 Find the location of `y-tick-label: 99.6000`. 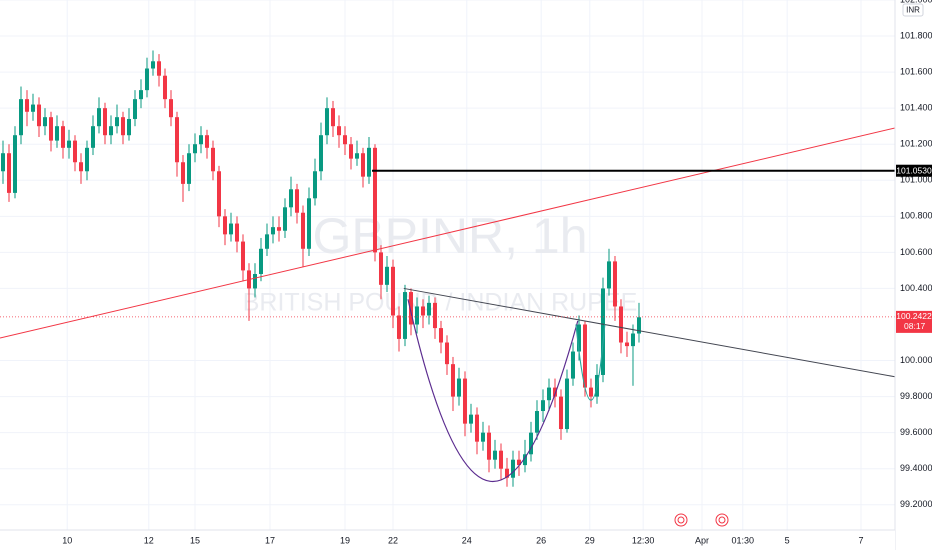

y-tick-label: 99.6000 is located at coordinates (916, 432).